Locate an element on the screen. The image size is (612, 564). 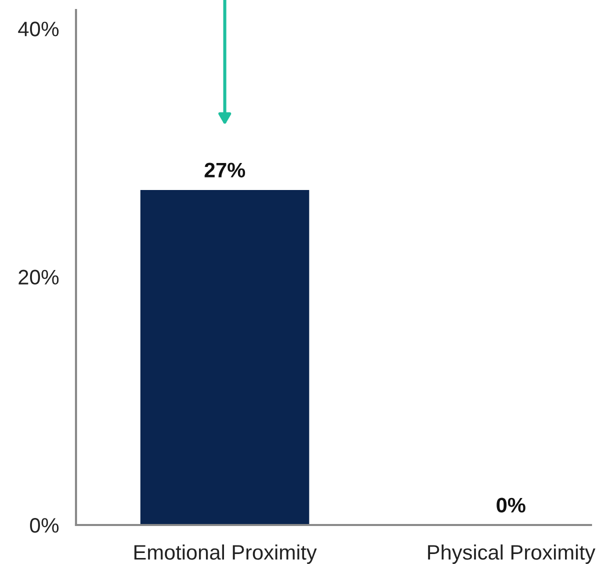
y-tick-label: 40% is located at coordinates (38, 29).